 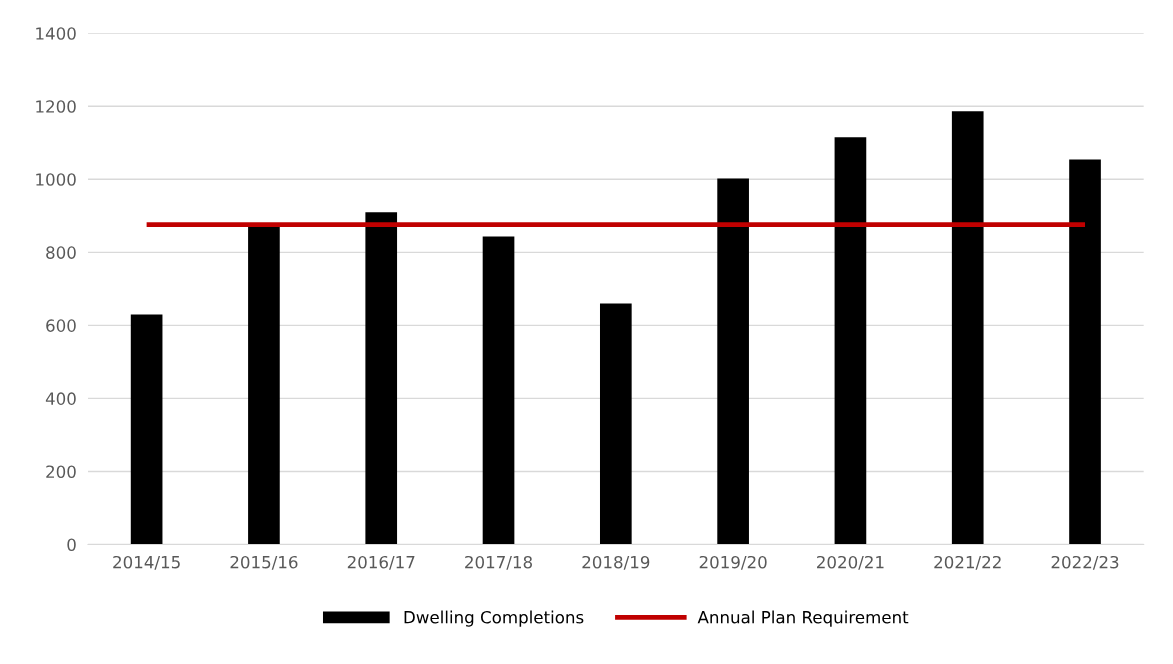 I want to click on x-tick-label: 2021/22, so click(x=967, y=562).